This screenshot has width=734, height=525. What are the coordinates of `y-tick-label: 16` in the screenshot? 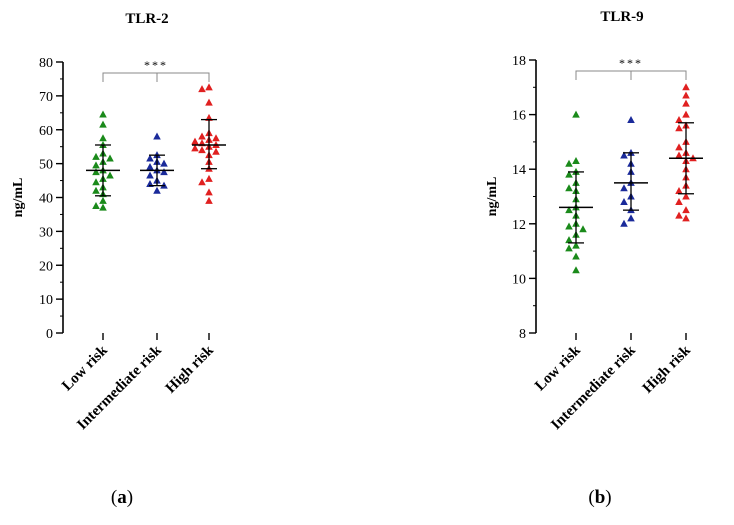 It's located at (519, 116).